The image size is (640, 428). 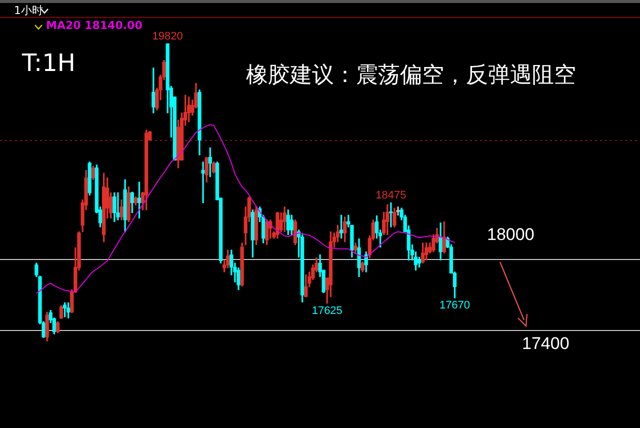 What do you see at coordinates (546, 344) in the screenshot?
I see `ref-line-label: 17400` at bounding box center [546, 344].